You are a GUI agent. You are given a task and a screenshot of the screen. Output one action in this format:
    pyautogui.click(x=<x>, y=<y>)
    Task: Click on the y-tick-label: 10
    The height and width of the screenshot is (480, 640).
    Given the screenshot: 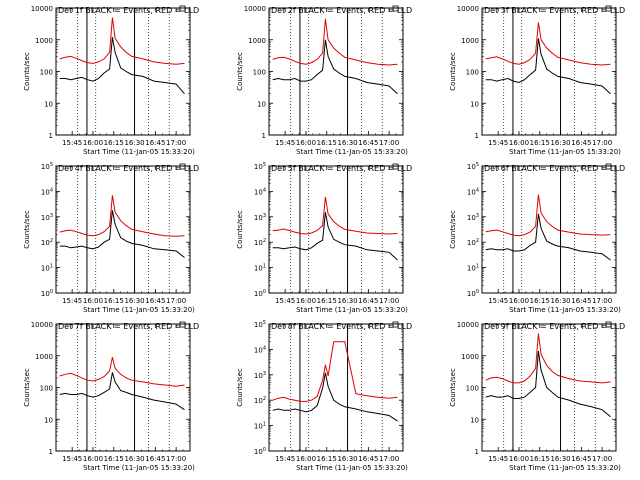 What is the action you would take?
    pyautogui.click(x=261, y=104)
    